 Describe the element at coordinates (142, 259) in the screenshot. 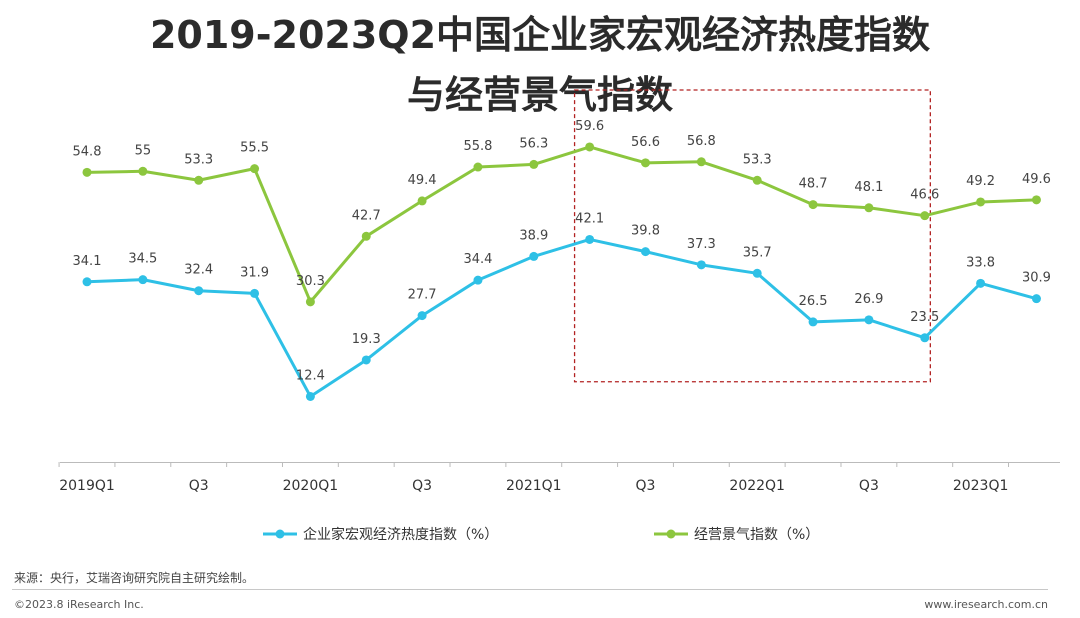

I see `data-label: 34.5` at that location.